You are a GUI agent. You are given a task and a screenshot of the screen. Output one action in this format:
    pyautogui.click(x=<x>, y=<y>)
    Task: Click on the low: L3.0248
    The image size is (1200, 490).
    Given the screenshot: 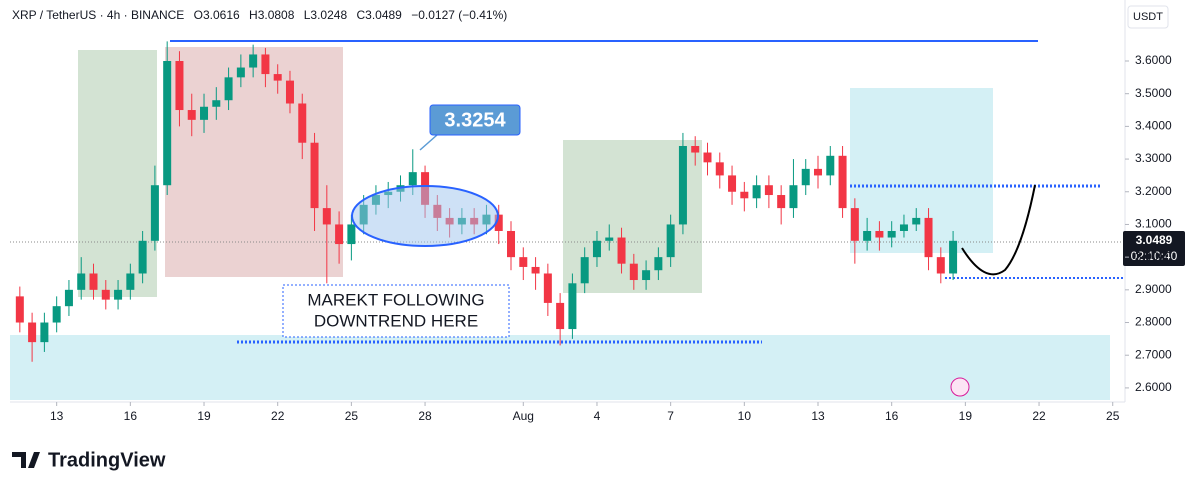 What is the action you would take?
    pyautogui.click(x=326, y=15)
    